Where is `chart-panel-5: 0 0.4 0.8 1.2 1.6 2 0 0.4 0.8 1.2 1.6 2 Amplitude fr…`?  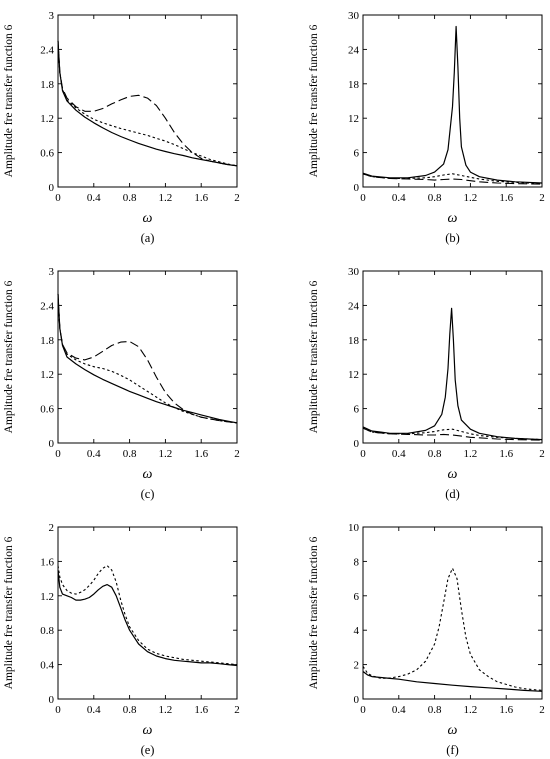 chart-panel-5: 0 0.4 0.8 1.2 1.6 2 0 0.4 0.8 1.2 1.6 2 Amplitude fr… is located at coordinates (121, 639).